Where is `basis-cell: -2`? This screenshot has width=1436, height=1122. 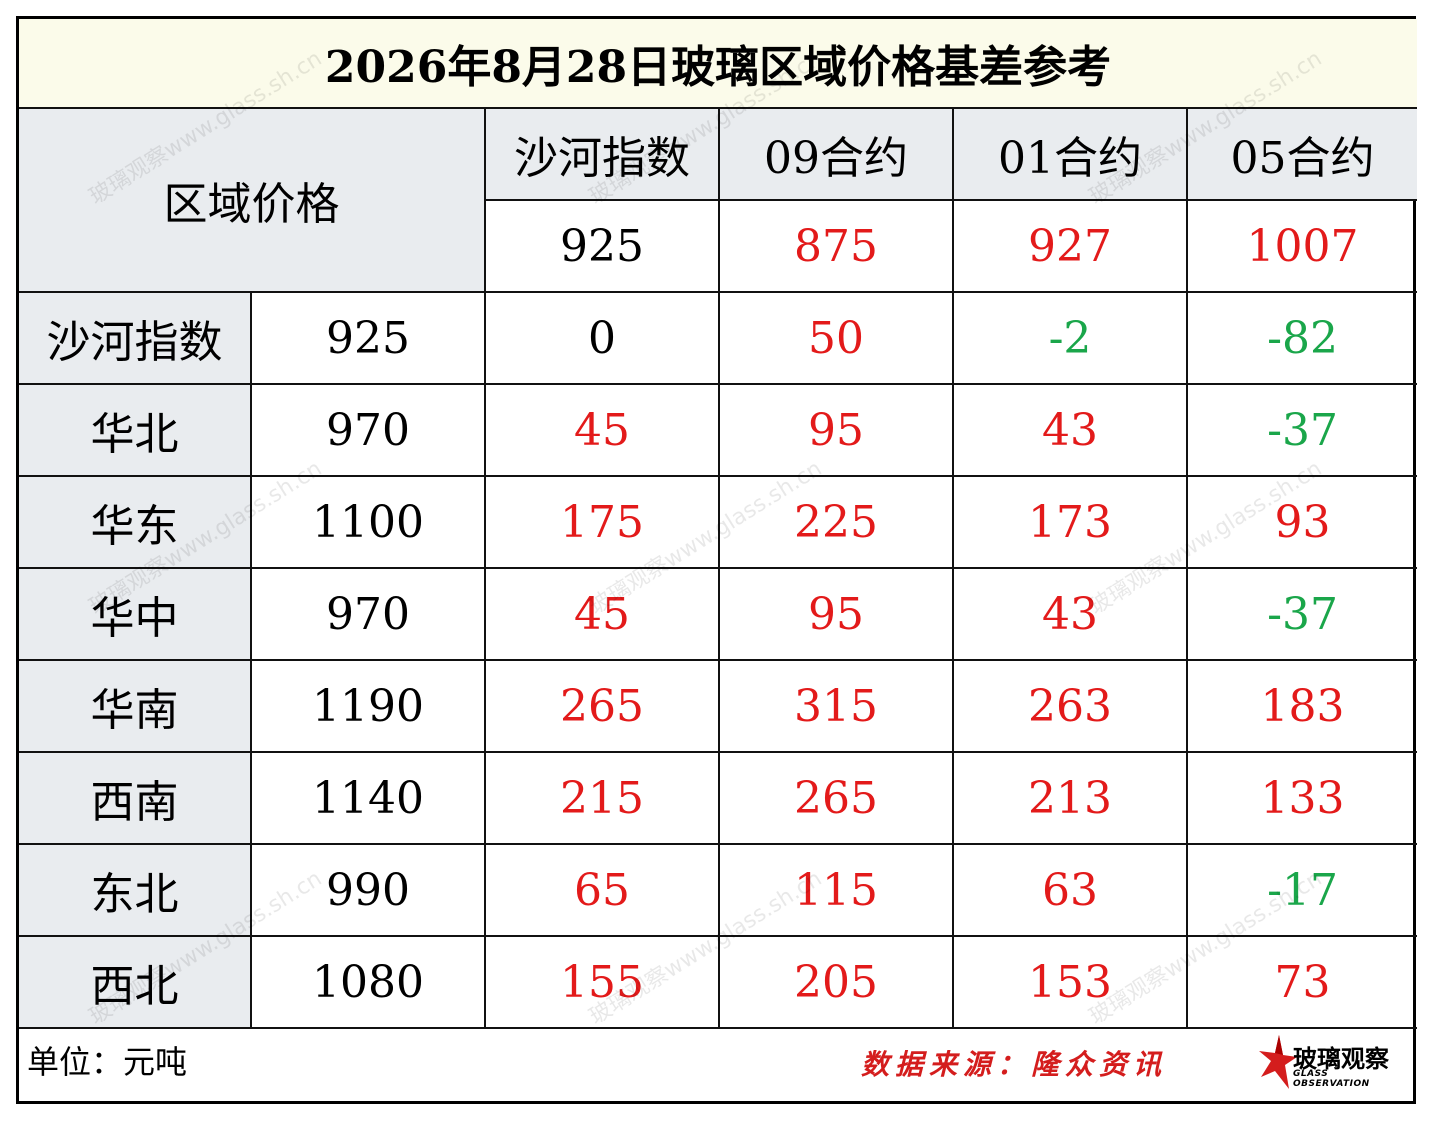 basis-cell: -2 is located at coordinates (1070, 338).